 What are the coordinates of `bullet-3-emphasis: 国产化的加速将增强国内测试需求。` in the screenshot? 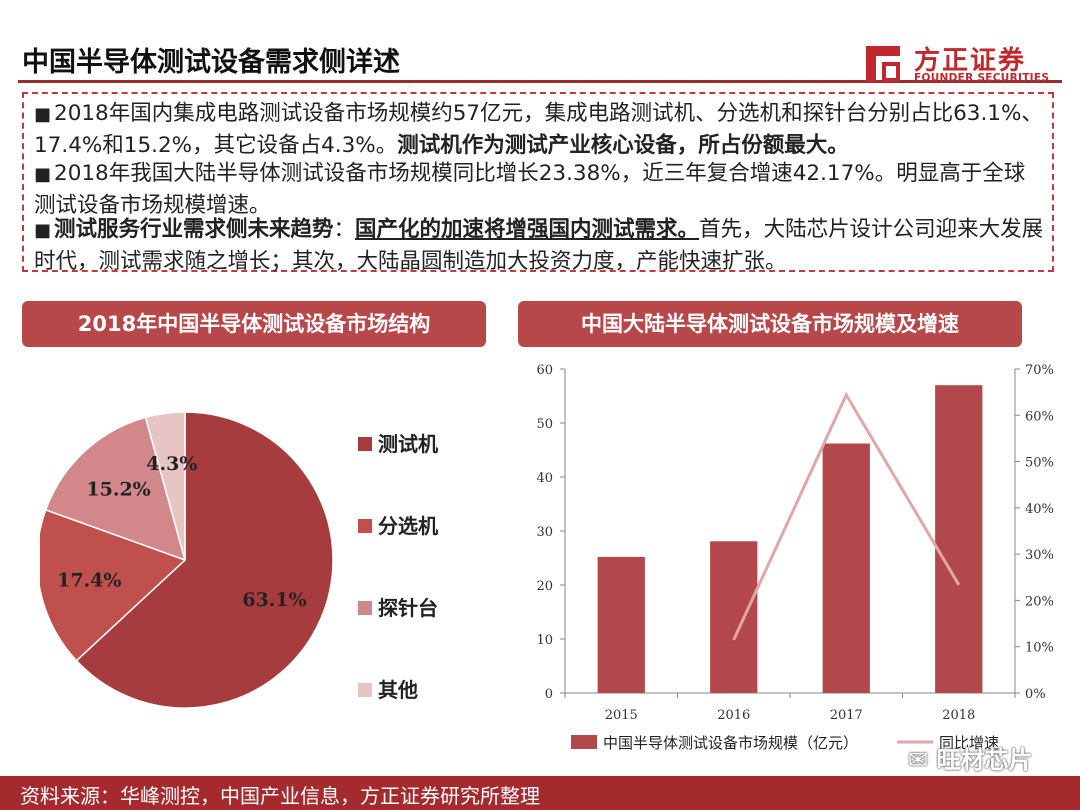 It's located at (527, 229).